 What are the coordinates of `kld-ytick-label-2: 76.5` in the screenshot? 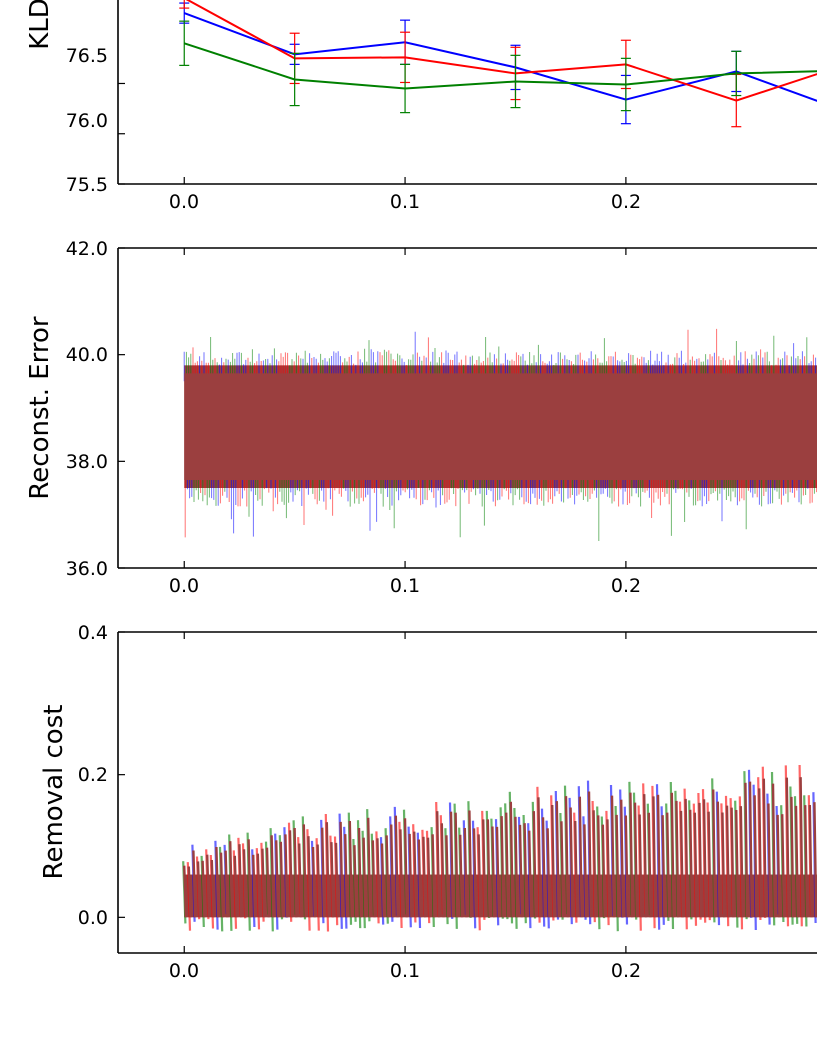 It's located at (87, 56).